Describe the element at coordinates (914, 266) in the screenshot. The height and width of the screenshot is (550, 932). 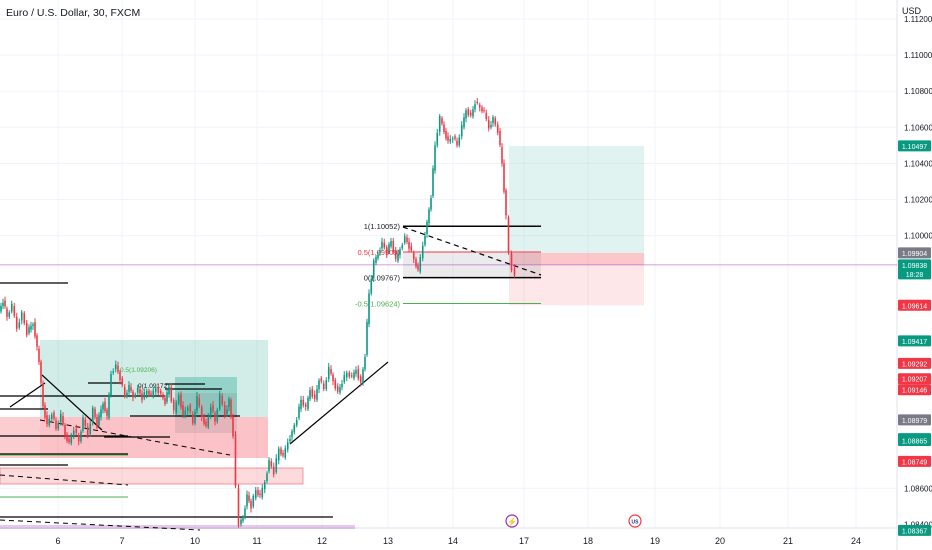
I see `price-tag-label: 1.09838` at that location.